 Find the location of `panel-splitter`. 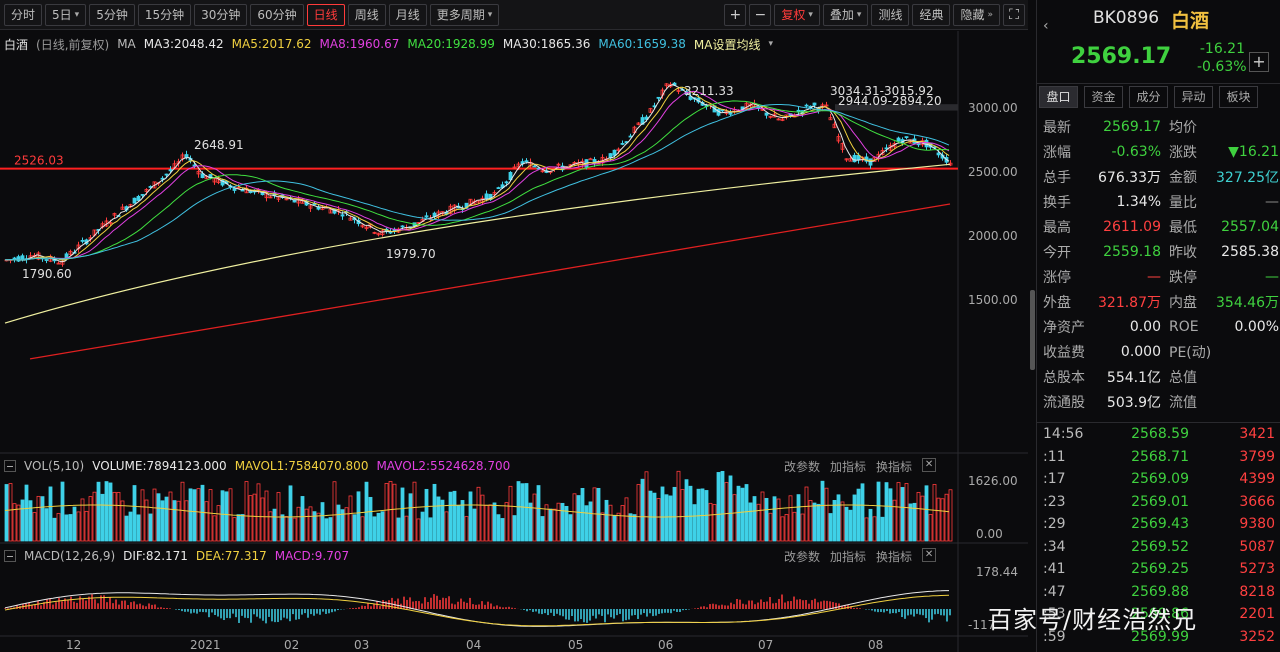

panel-splitter is located at coordinates (1032, 330).